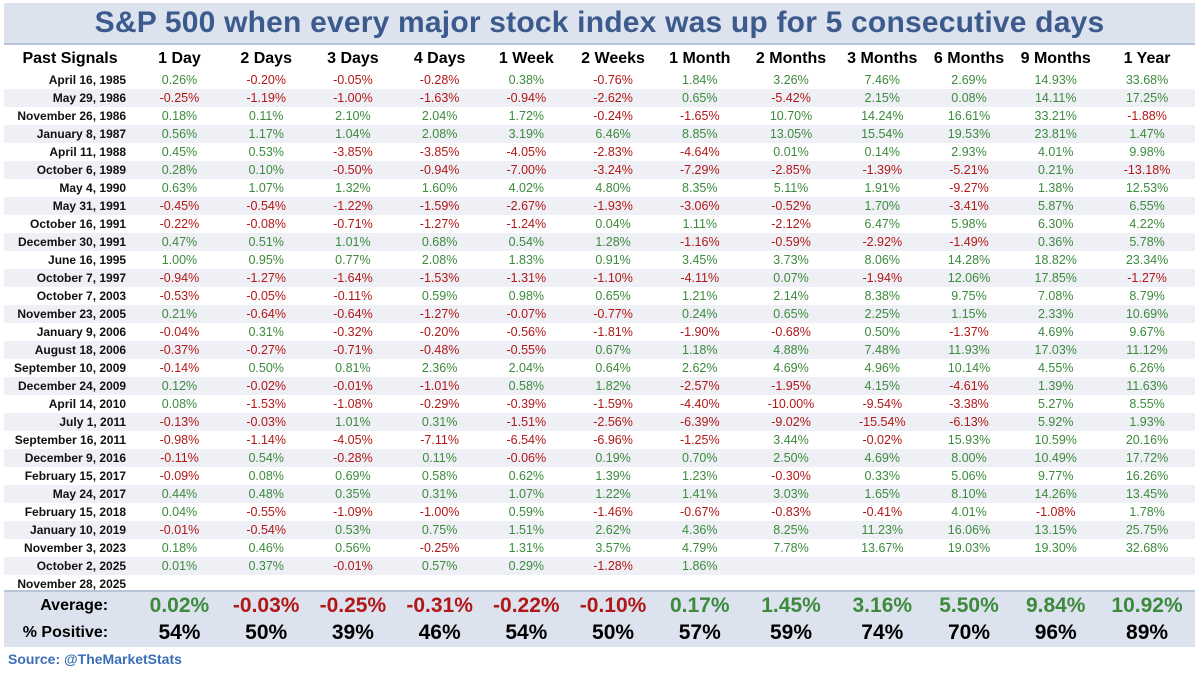  Describe the element at coordinates (1056, 530) in the screenshot. I see `return-cell: 13.15%` at that location.